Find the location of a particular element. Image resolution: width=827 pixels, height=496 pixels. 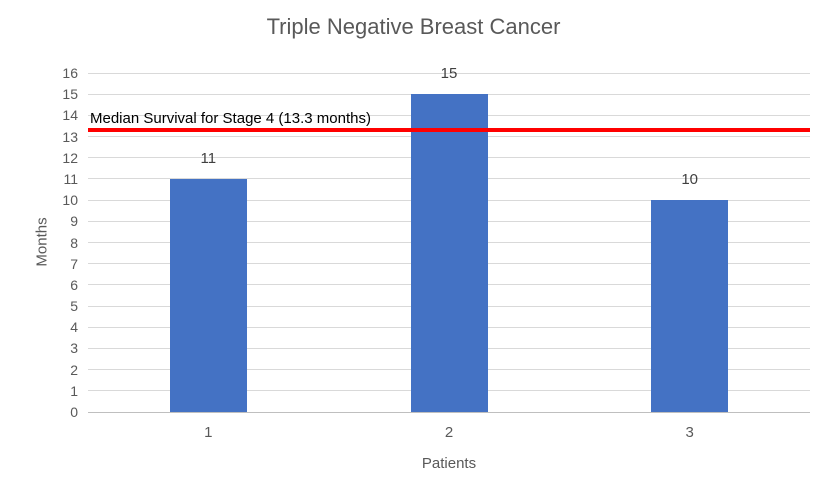

y-tick-label: 10 is located at coordinates (70, 200).